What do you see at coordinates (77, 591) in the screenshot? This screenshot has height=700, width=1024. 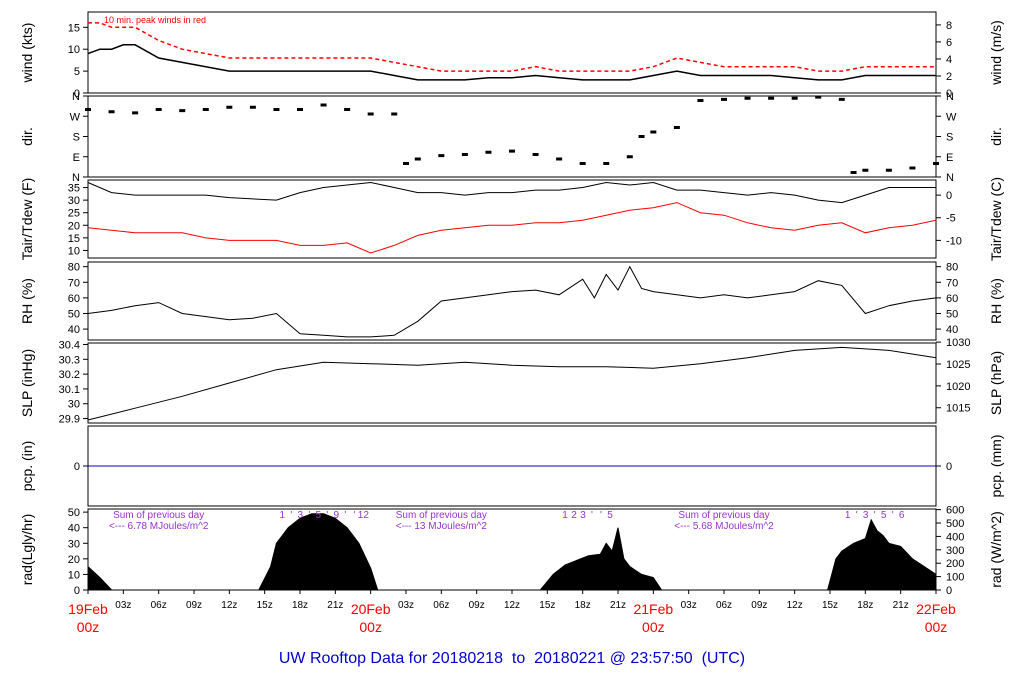 I see `rad-ytick-label: 0` at bounding box center [77, 591].